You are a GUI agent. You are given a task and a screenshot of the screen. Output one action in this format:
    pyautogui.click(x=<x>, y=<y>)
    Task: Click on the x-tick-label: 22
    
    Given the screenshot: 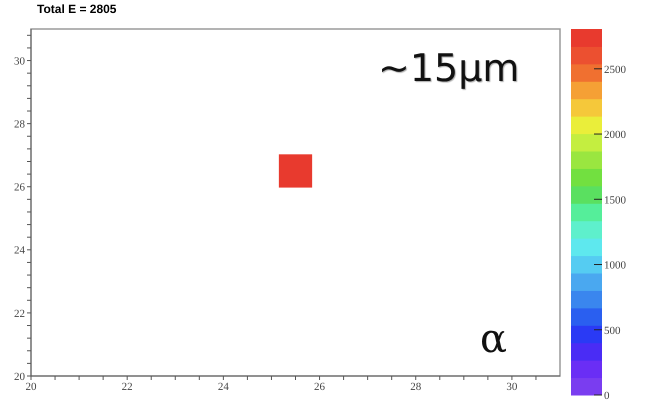 What is the action you would take?
    pyautogui.click(x=127, y=386)
    